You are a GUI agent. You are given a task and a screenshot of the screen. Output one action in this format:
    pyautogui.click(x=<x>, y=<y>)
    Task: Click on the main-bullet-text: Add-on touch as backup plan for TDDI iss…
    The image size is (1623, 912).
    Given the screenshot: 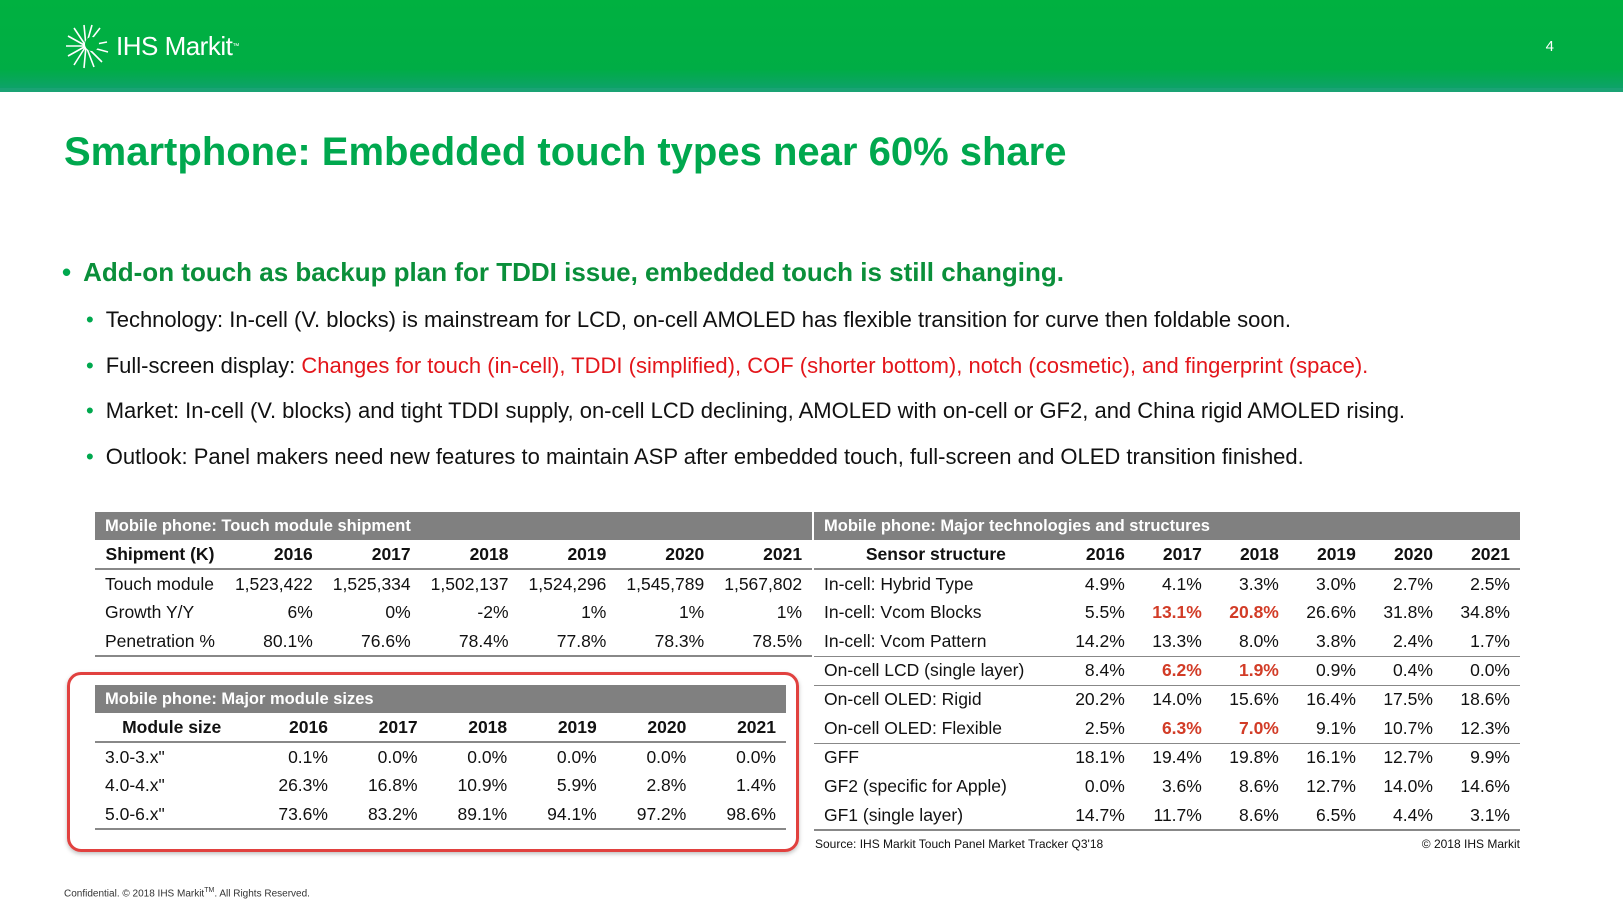 What is the action you would take?
    pyautogui.click(x=573, y=272)
    